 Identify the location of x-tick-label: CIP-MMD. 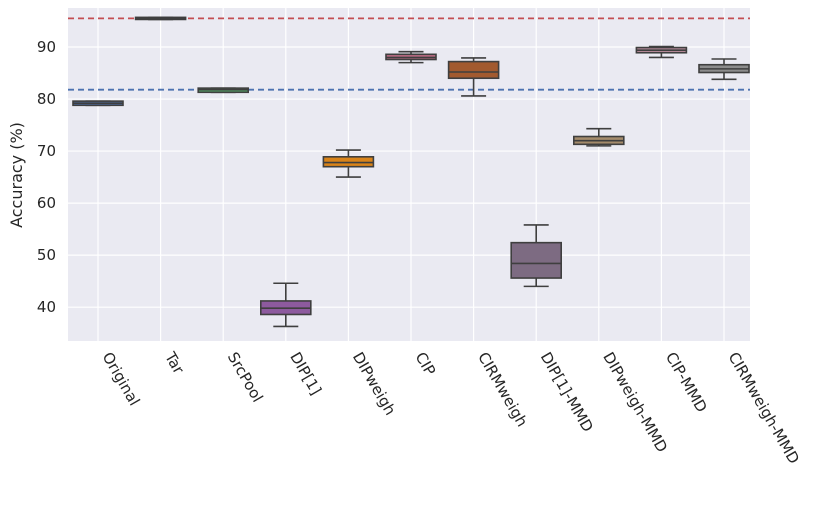
(686, 382).